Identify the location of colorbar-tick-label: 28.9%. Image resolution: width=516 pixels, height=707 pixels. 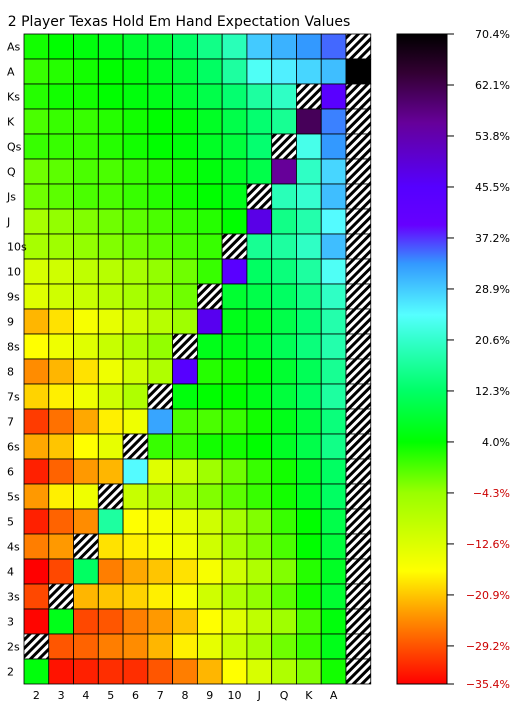
(492, 289).